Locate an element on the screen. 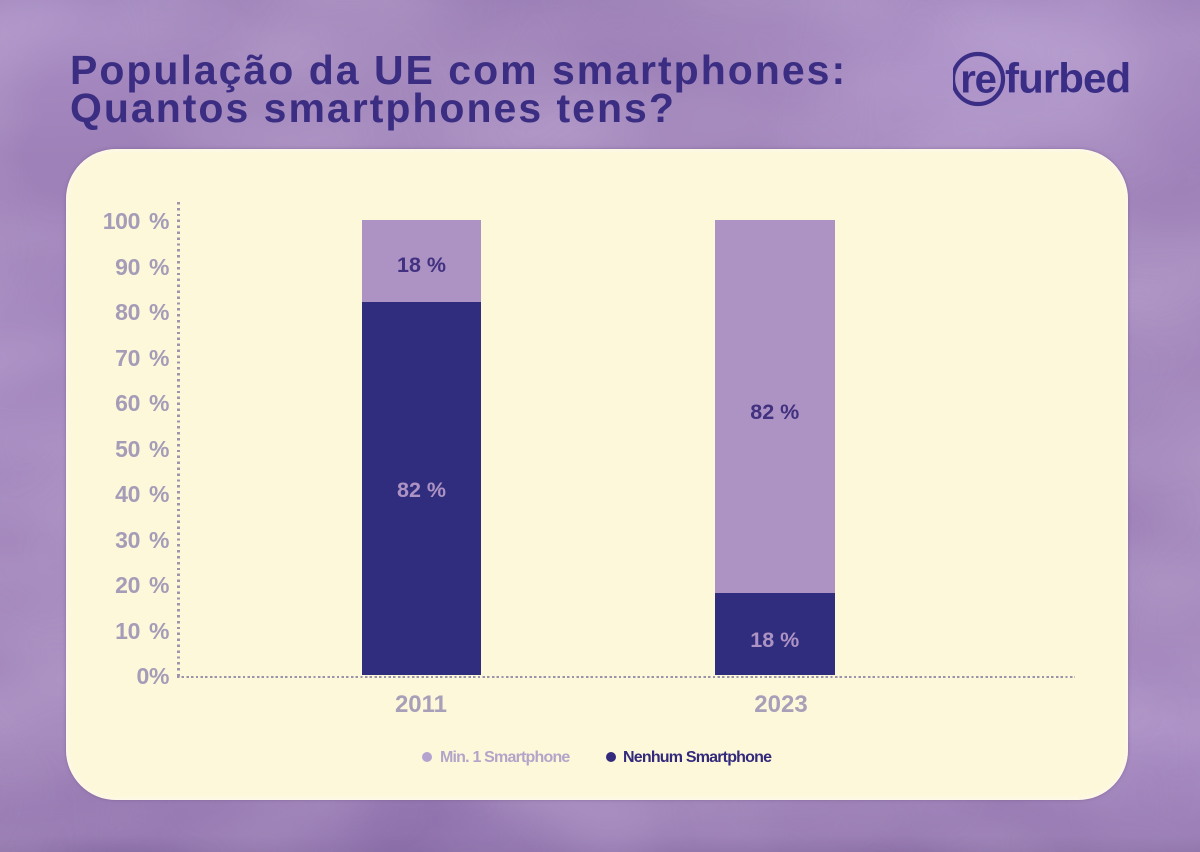  svg-text: furbed is located at coordinates (1067, 78).